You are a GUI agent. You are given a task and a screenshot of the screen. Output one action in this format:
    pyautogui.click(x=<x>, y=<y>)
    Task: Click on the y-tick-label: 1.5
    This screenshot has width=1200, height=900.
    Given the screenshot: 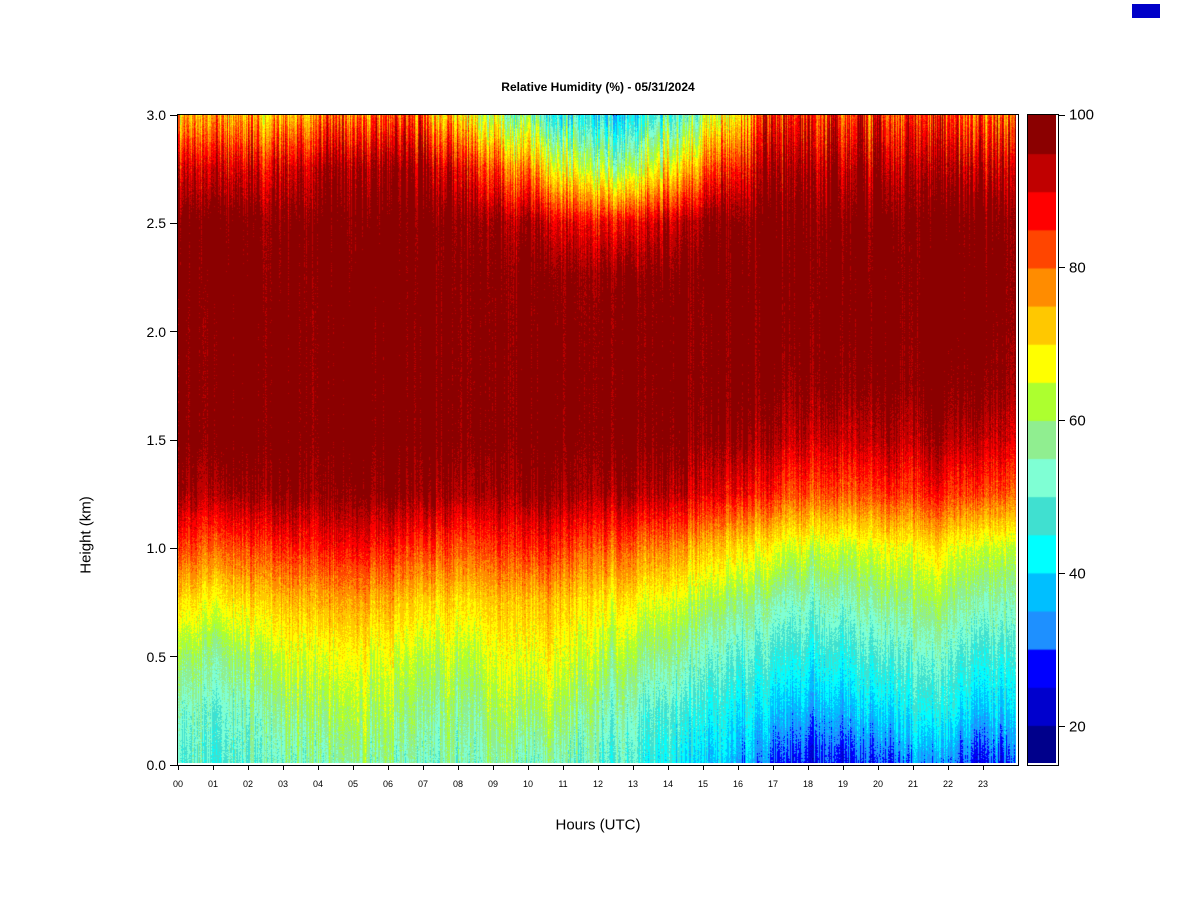 What is the action you would take?
    pyautogui.click(x=156, y=440)
    